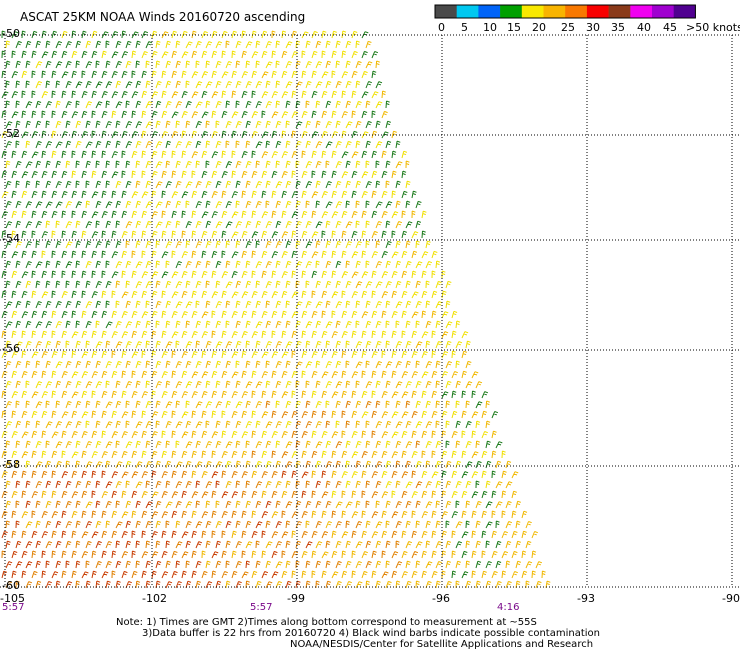 This screenshot has width=740, height=650. I want to click on lat-label: -50, so click(11, 33).